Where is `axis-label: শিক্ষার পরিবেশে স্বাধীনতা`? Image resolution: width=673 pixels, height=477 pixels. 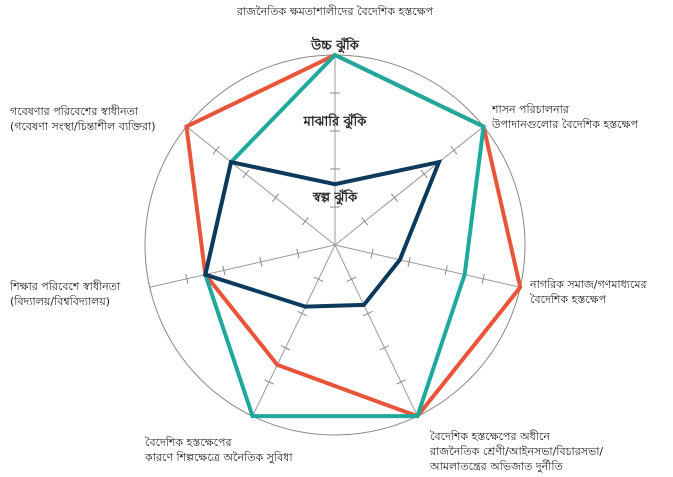 axis-label: শিক্ষার পরিবেশে স্বাধীনতা is located at coordinates (65, 286).